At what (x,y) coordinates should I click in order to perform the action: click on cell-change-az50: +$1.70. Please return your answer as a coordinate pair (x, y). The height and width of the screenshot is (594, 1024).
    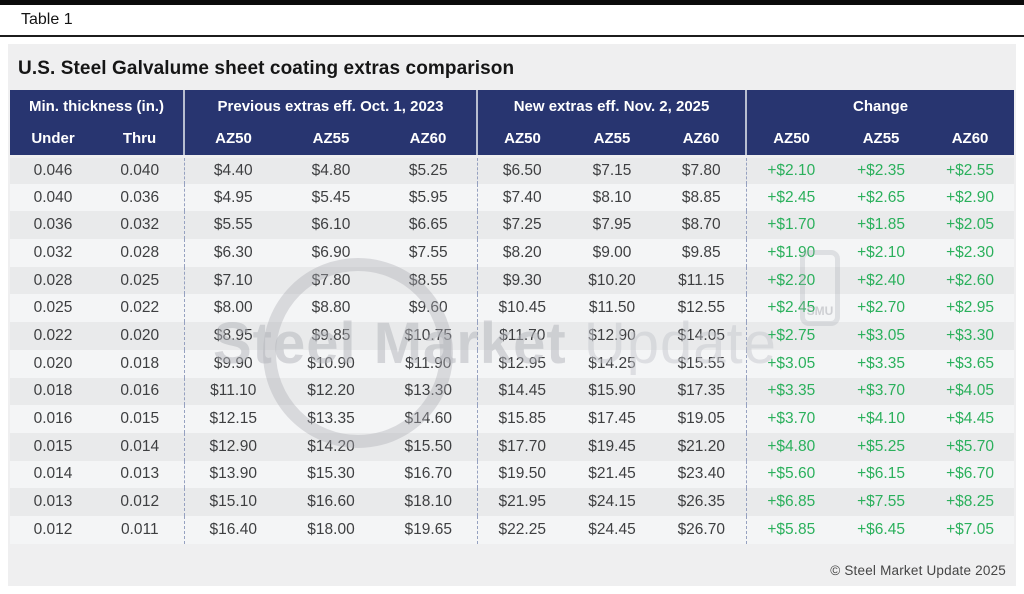
    Looking at the image, I should click on (791, 225).